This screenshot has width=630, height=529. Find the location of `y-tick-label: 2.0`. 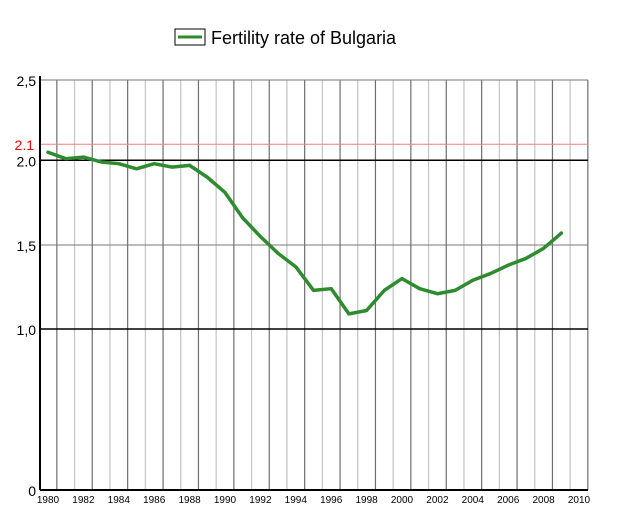

y-tick-label: 2.0 is located at coordinates (27, 161).